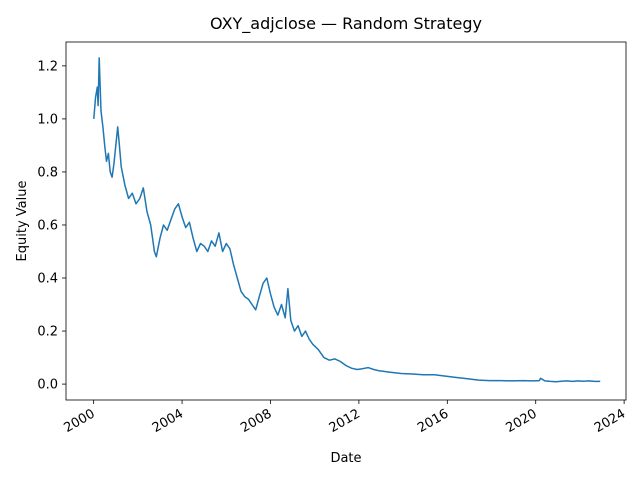  Describe the element at coordinates (47, 279) in the screenshot. I see `y-tick-label: 0.4` at that location.